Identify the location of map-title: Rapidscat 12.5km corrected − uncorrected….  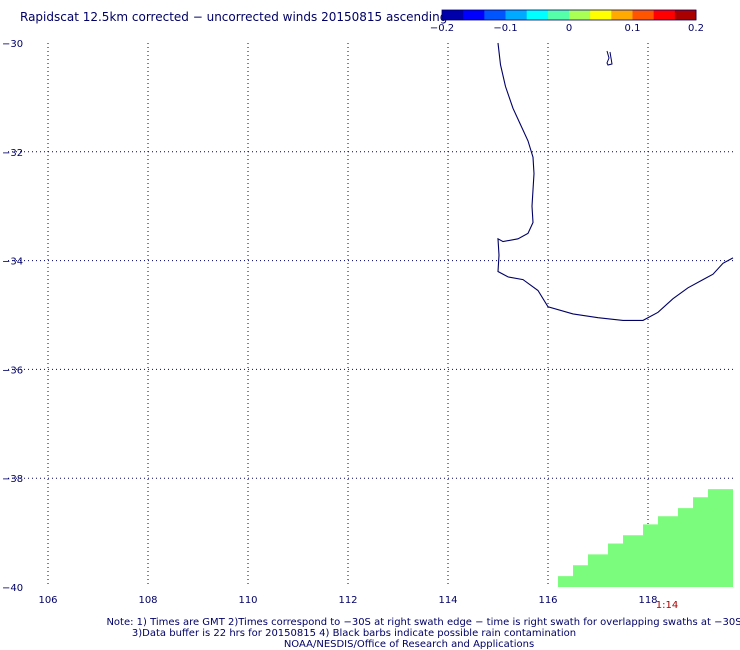
(233, 17).